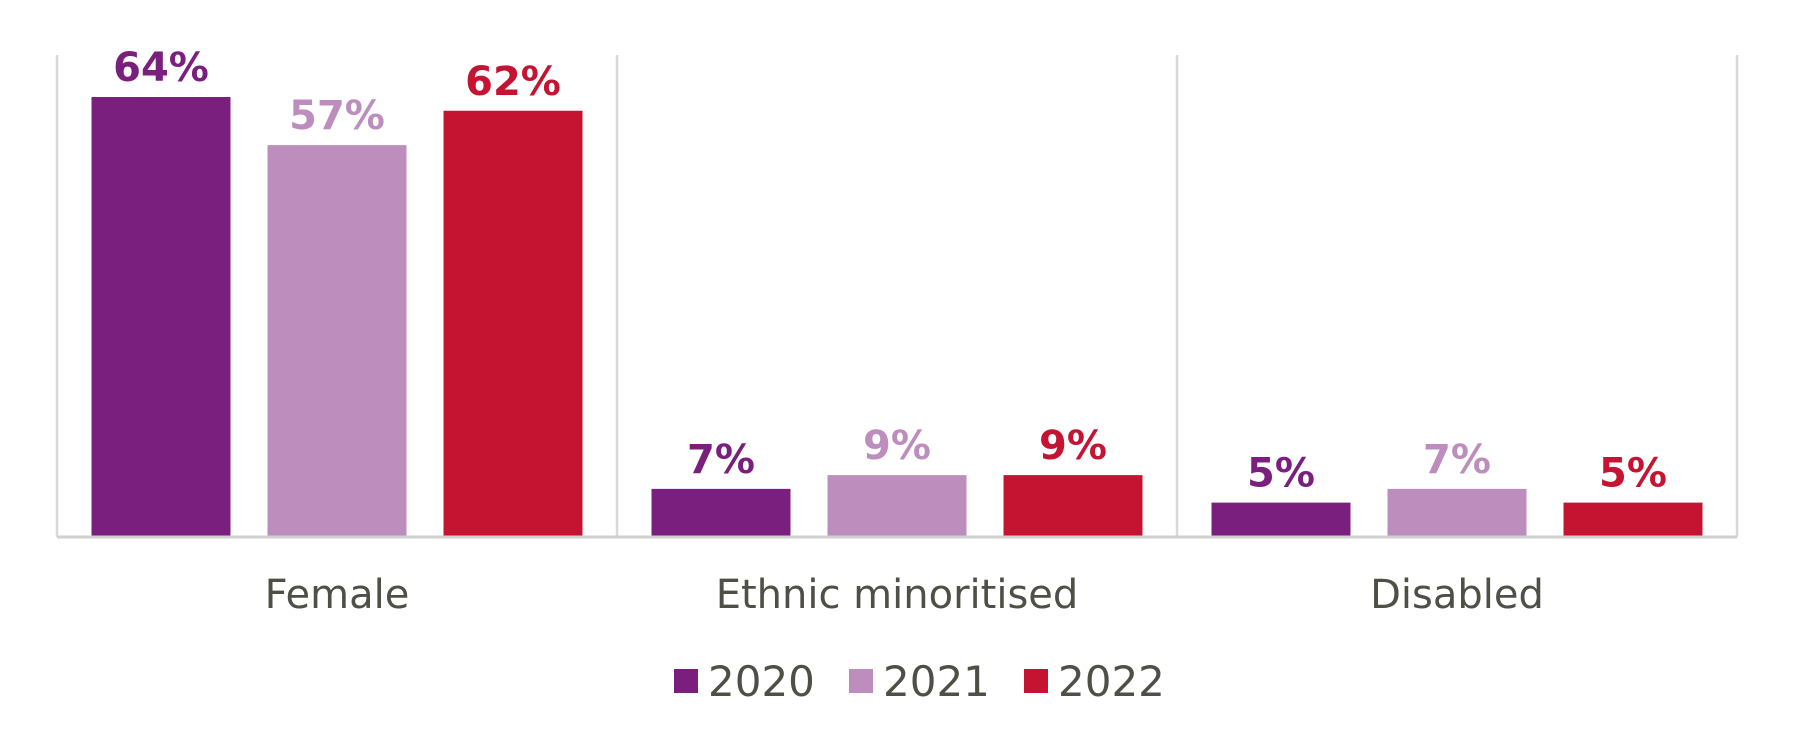  I want to click on data-label-ethnic-minoritised-2020: 7%, so click(721, 460).